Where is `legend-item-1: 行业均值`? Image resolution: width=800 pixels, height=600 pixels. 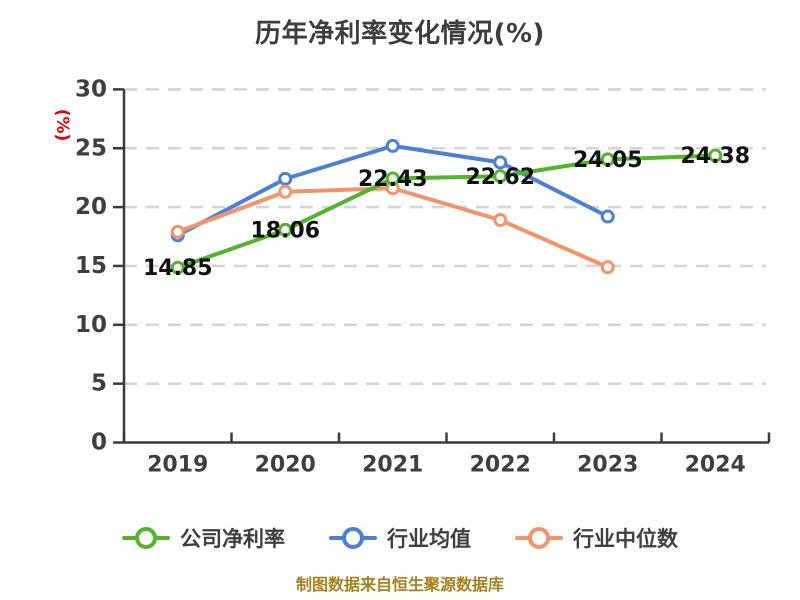 legend-item-1: 行业均值 is located at coordinates (400, 538).